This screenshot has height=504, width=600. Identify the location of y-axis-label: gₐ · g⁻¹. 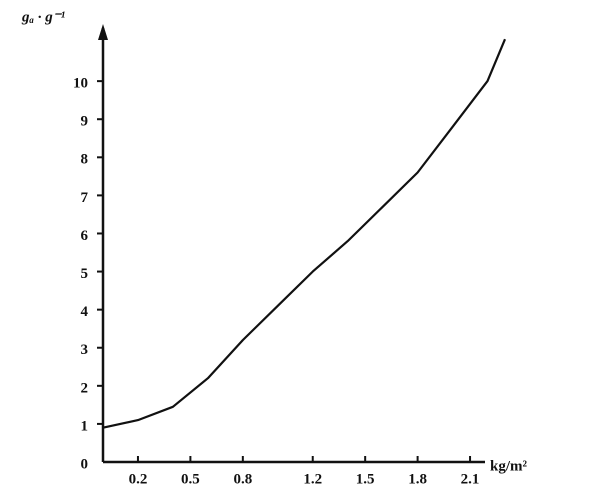
(43, 17).